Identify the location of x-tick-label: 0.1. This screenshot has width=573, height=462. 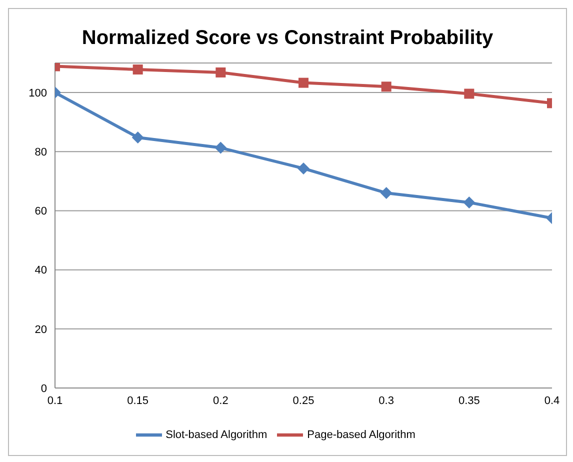
(55, 400).